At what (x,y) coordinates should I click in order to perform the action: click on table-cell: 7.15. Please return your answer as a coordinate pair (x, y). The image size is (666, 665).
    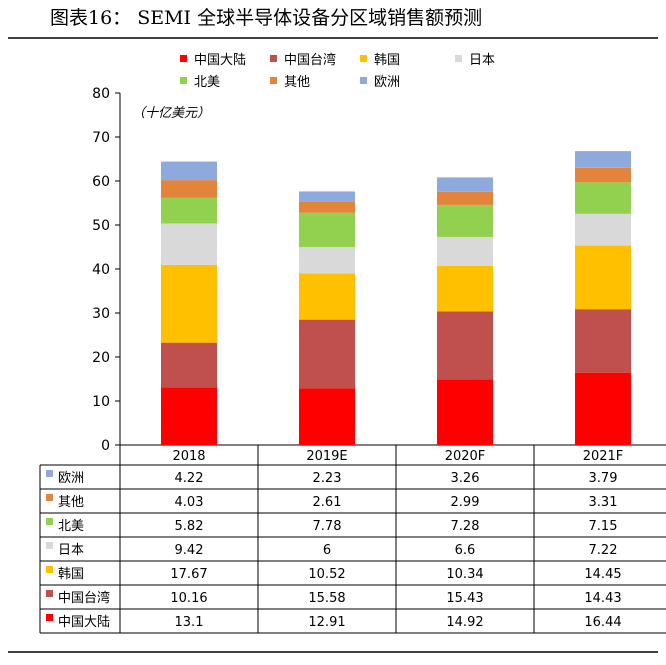
    Looking at the image, I should click on (603, 526).